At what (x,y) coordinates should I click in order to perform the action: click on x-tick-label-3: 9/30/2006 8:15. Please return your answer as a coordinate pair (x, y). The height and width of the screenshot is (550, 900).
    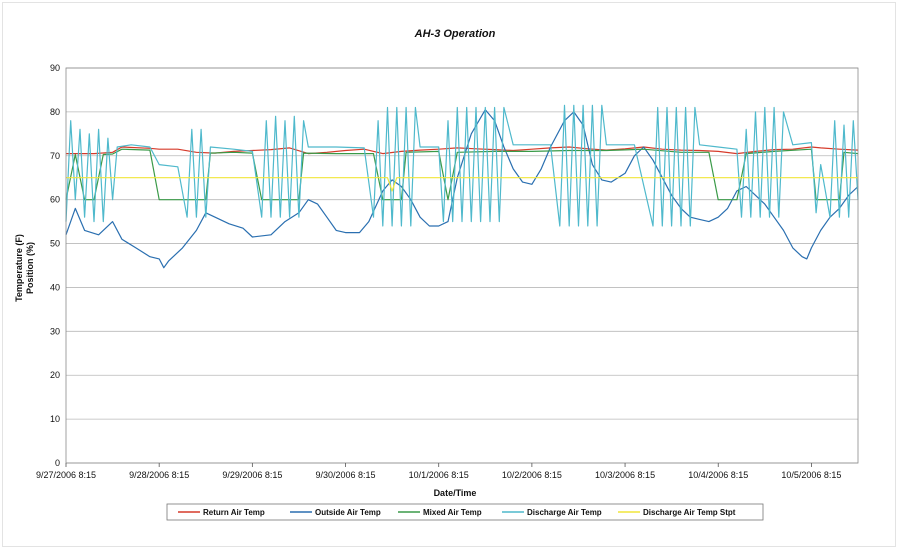
    Looking at the image, I should click on (345, 475).